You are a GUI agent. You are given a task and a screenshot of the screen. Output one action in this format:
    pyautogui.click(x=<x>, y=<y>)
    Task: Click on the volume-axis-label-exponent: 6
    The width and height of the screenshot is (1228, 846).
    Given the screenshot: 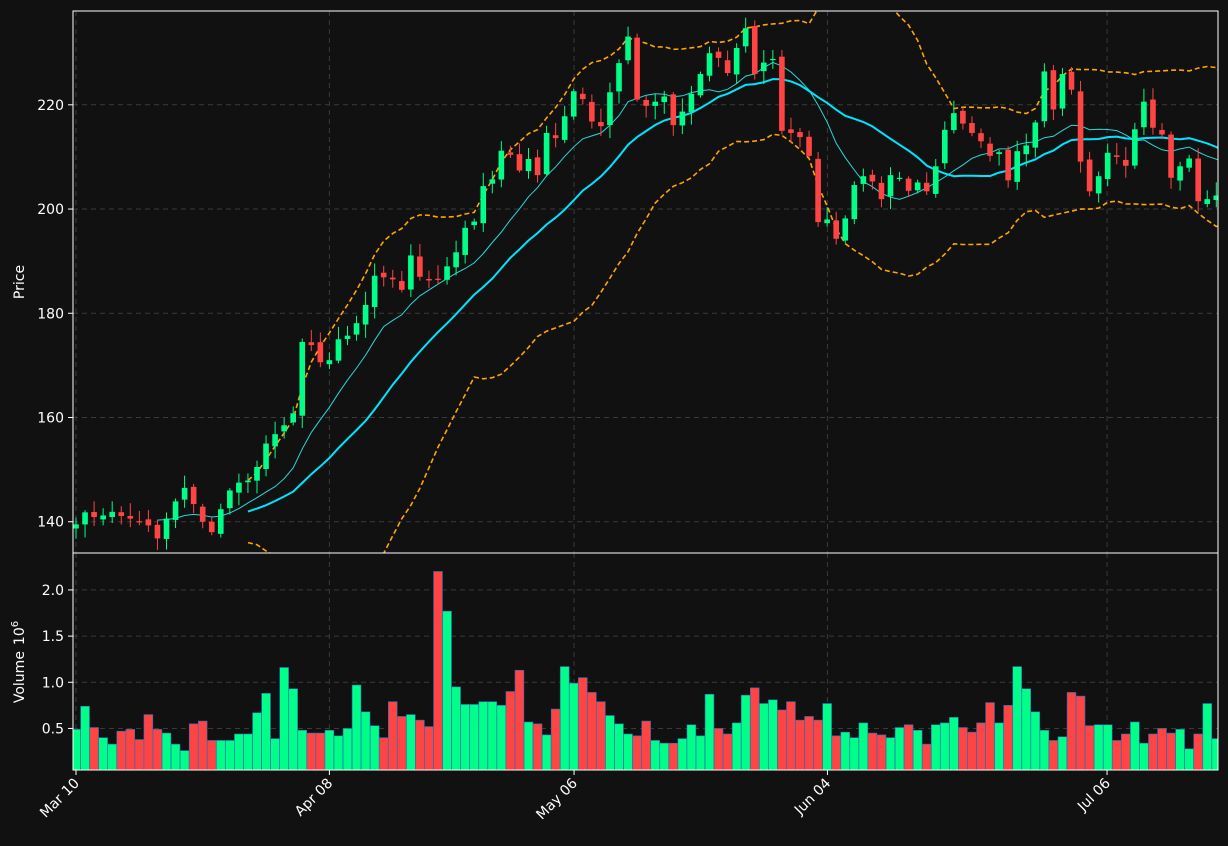 What is the action you would take?
    pyautogui.click(x=15, y=624)
    